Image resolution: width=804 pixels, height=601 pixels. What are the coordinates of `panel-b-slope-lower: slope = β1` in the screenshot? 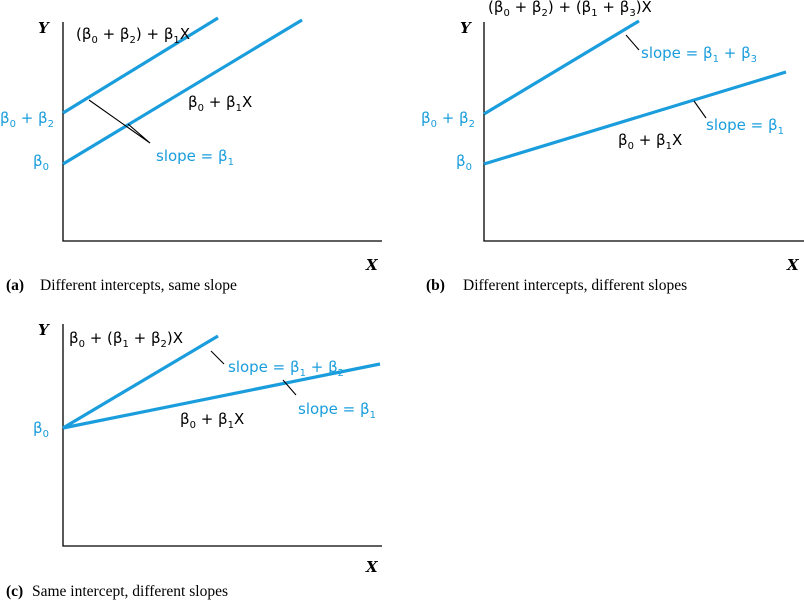 It's located at (745, 126).